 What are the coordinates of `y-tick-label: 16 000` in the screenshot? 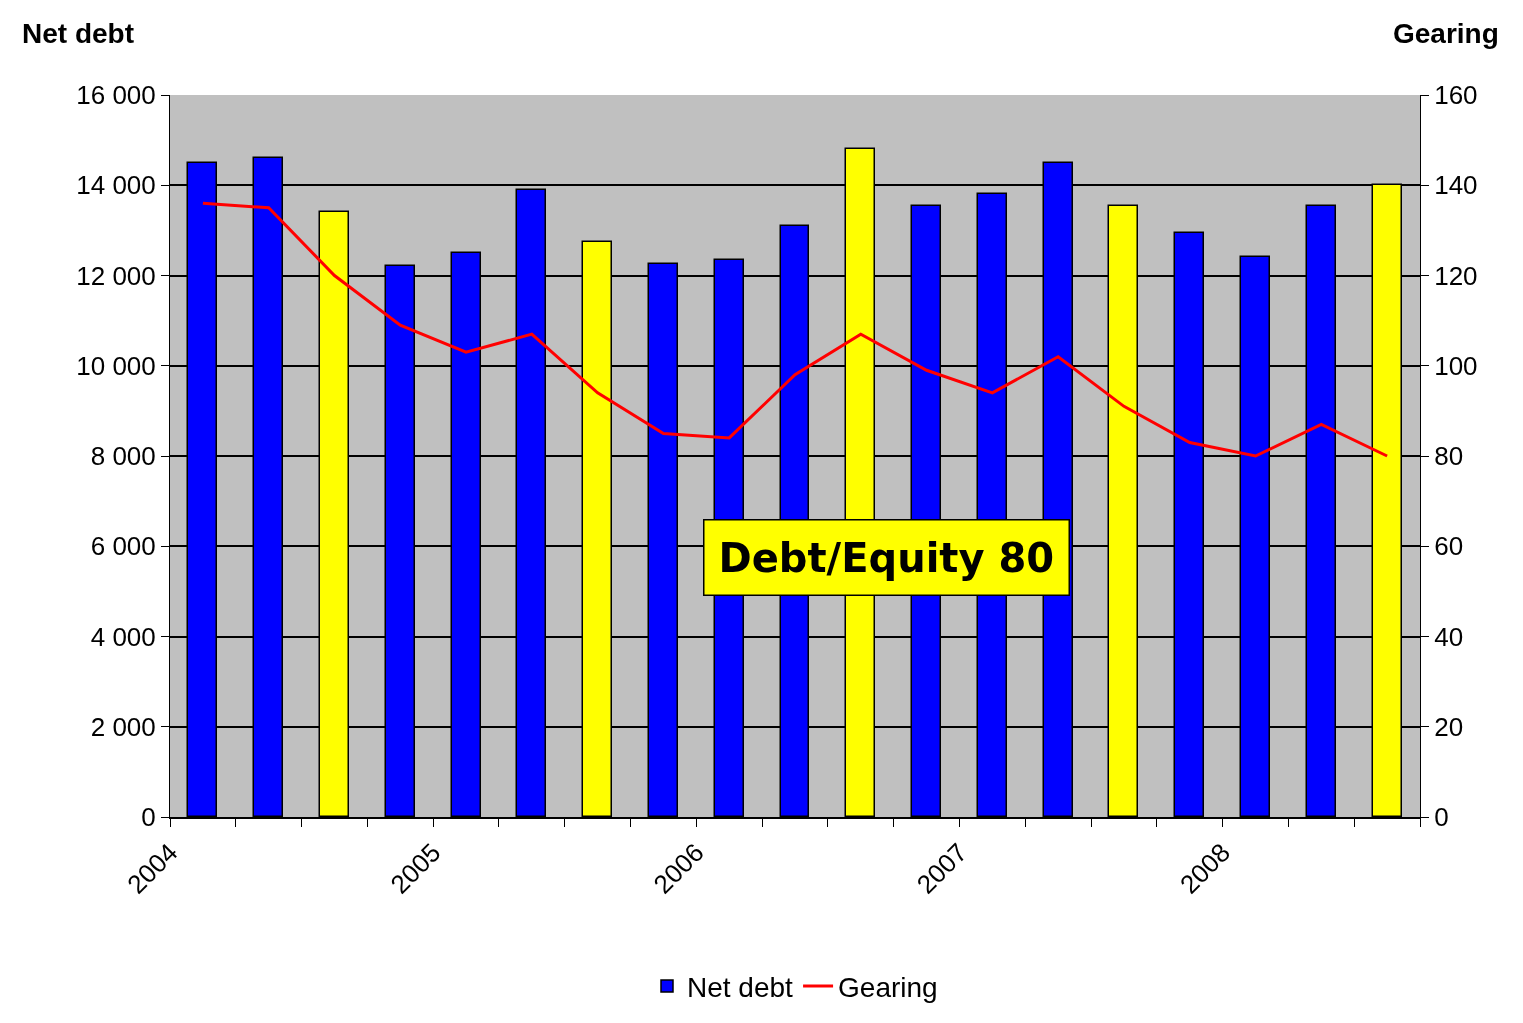 It's located at (116, 95).